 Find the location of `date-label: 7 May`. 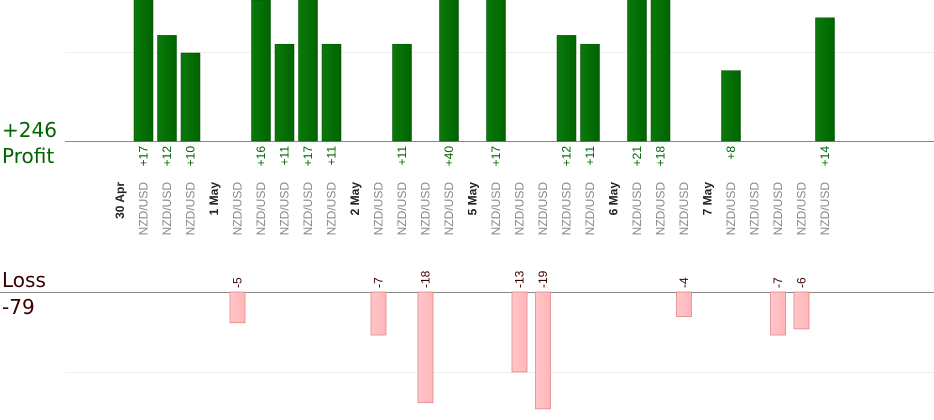

date-label: 7 May is located at coordinates (708, 199).